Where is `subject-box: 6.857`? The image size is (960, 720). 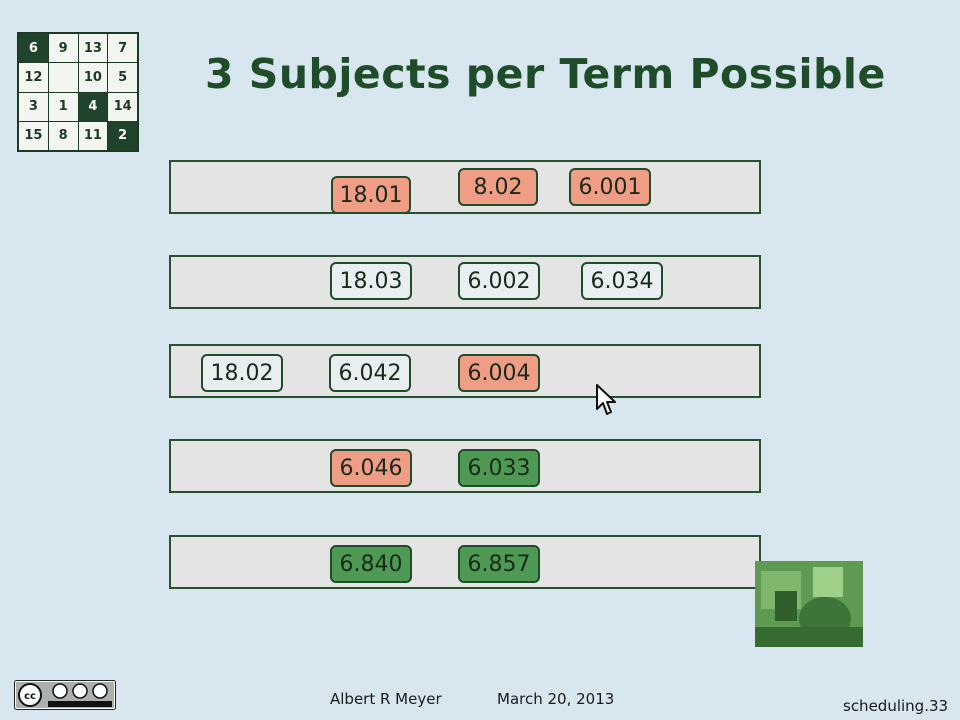 subject-box: 6.857 is located at coordinates (499, 564).